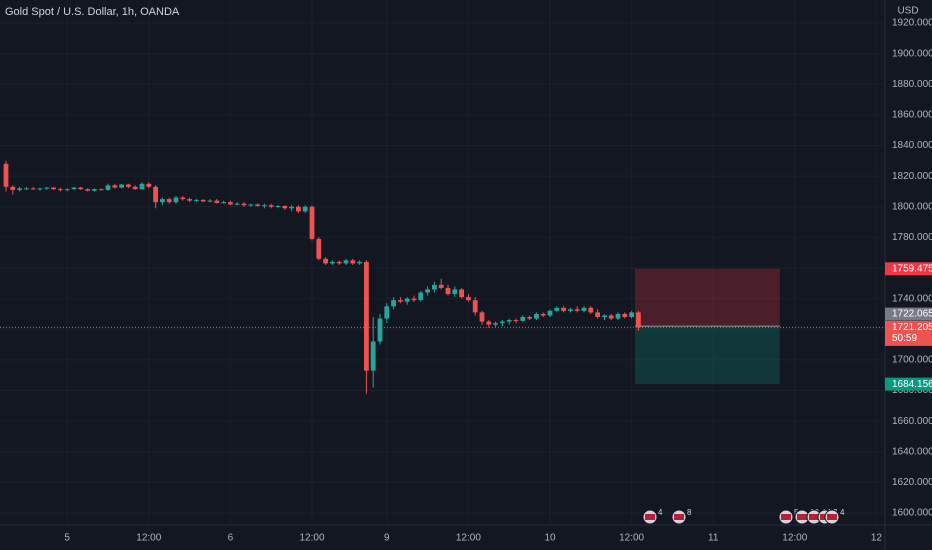 The width and height of the screenshot is (932, 550). I want to click on stop-zone, so click(707, 297).